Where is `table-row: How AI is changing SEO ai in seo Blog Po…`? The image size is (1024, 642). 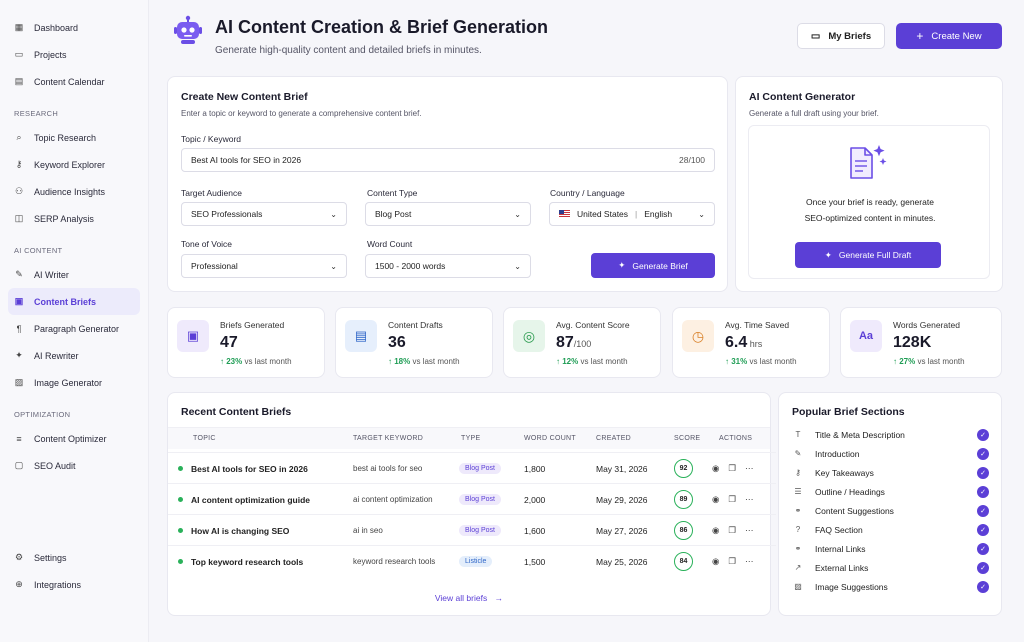 table-row: How AI is changing SEO ai in seo Blog Po… is located at coordinates (472, 529).